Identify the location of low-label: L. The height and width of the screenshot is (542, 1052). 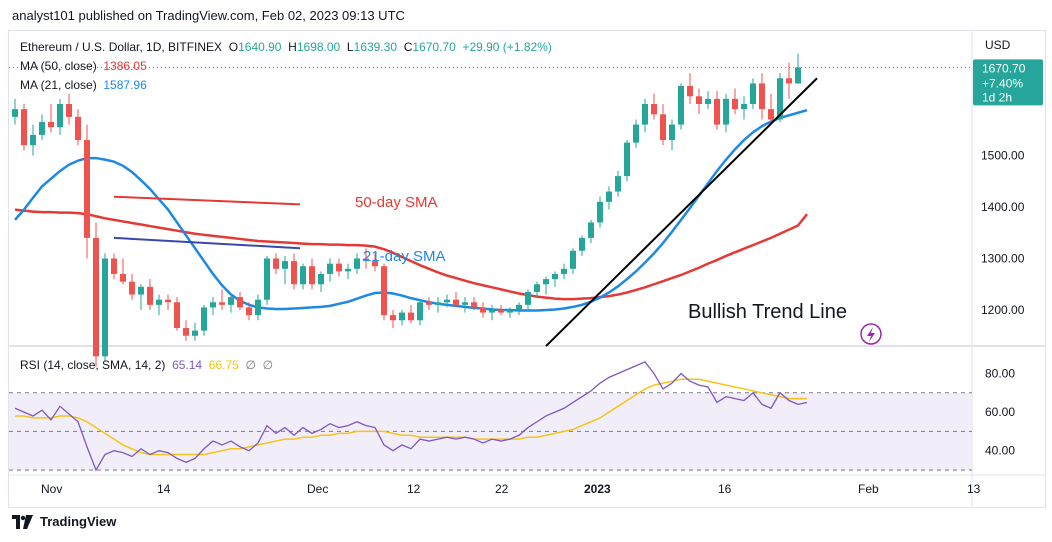
(350, 47).